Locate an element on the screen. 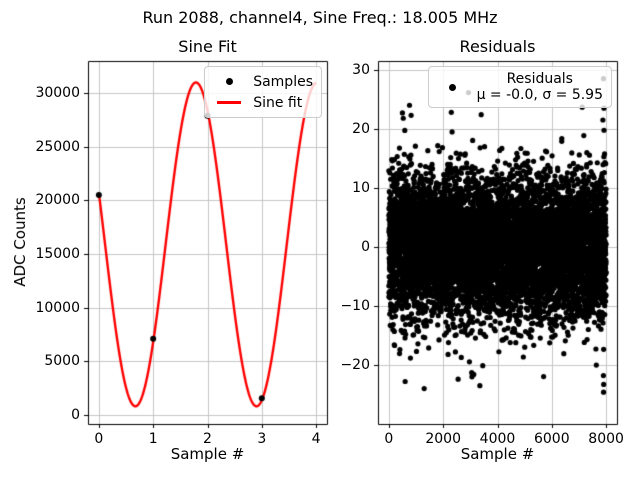  y-tick-label: −10 is located at coordinates (355, 305).